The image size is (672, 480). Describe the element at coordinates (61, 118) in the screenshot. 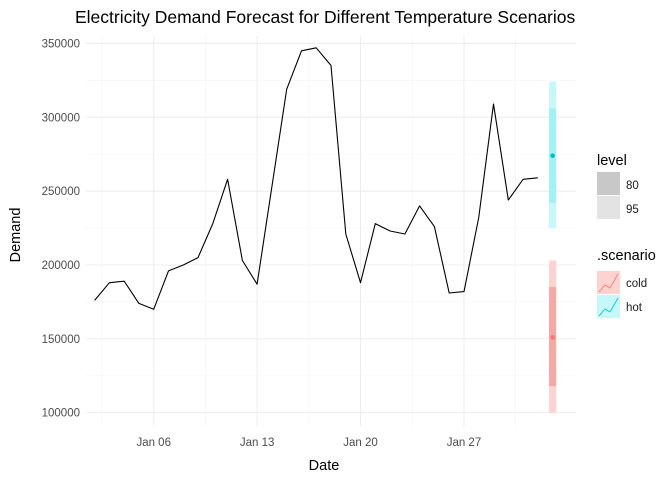

I see `y-tick-label: 300000` at that location.